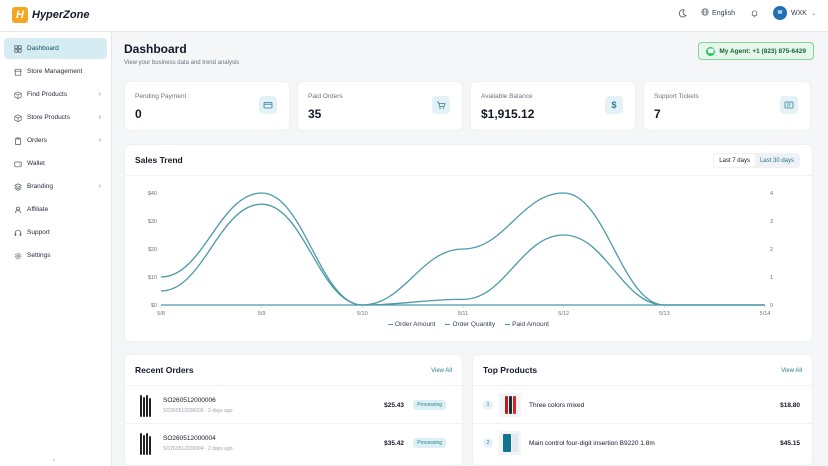  What do you see at coordinates (799, 13) in the screenshot?
I see `user-name: WXK` at bounding box center [799, 13].